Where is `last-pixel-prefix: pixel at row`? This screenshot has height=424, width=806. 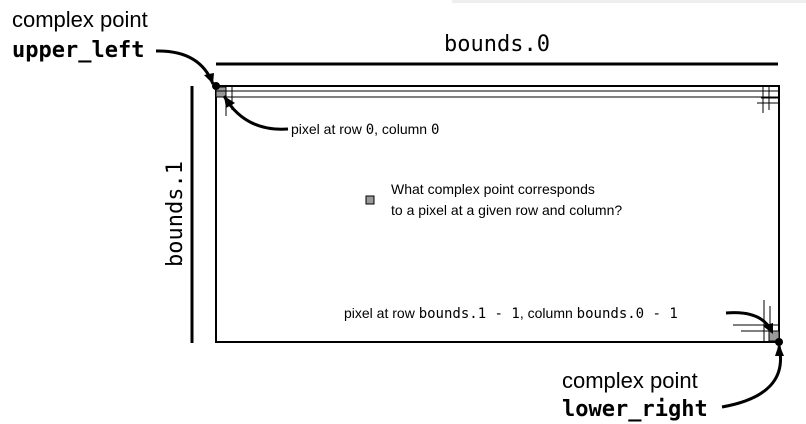 last-pixel-prefix: pixel at row is located at coordinates (381, 313).